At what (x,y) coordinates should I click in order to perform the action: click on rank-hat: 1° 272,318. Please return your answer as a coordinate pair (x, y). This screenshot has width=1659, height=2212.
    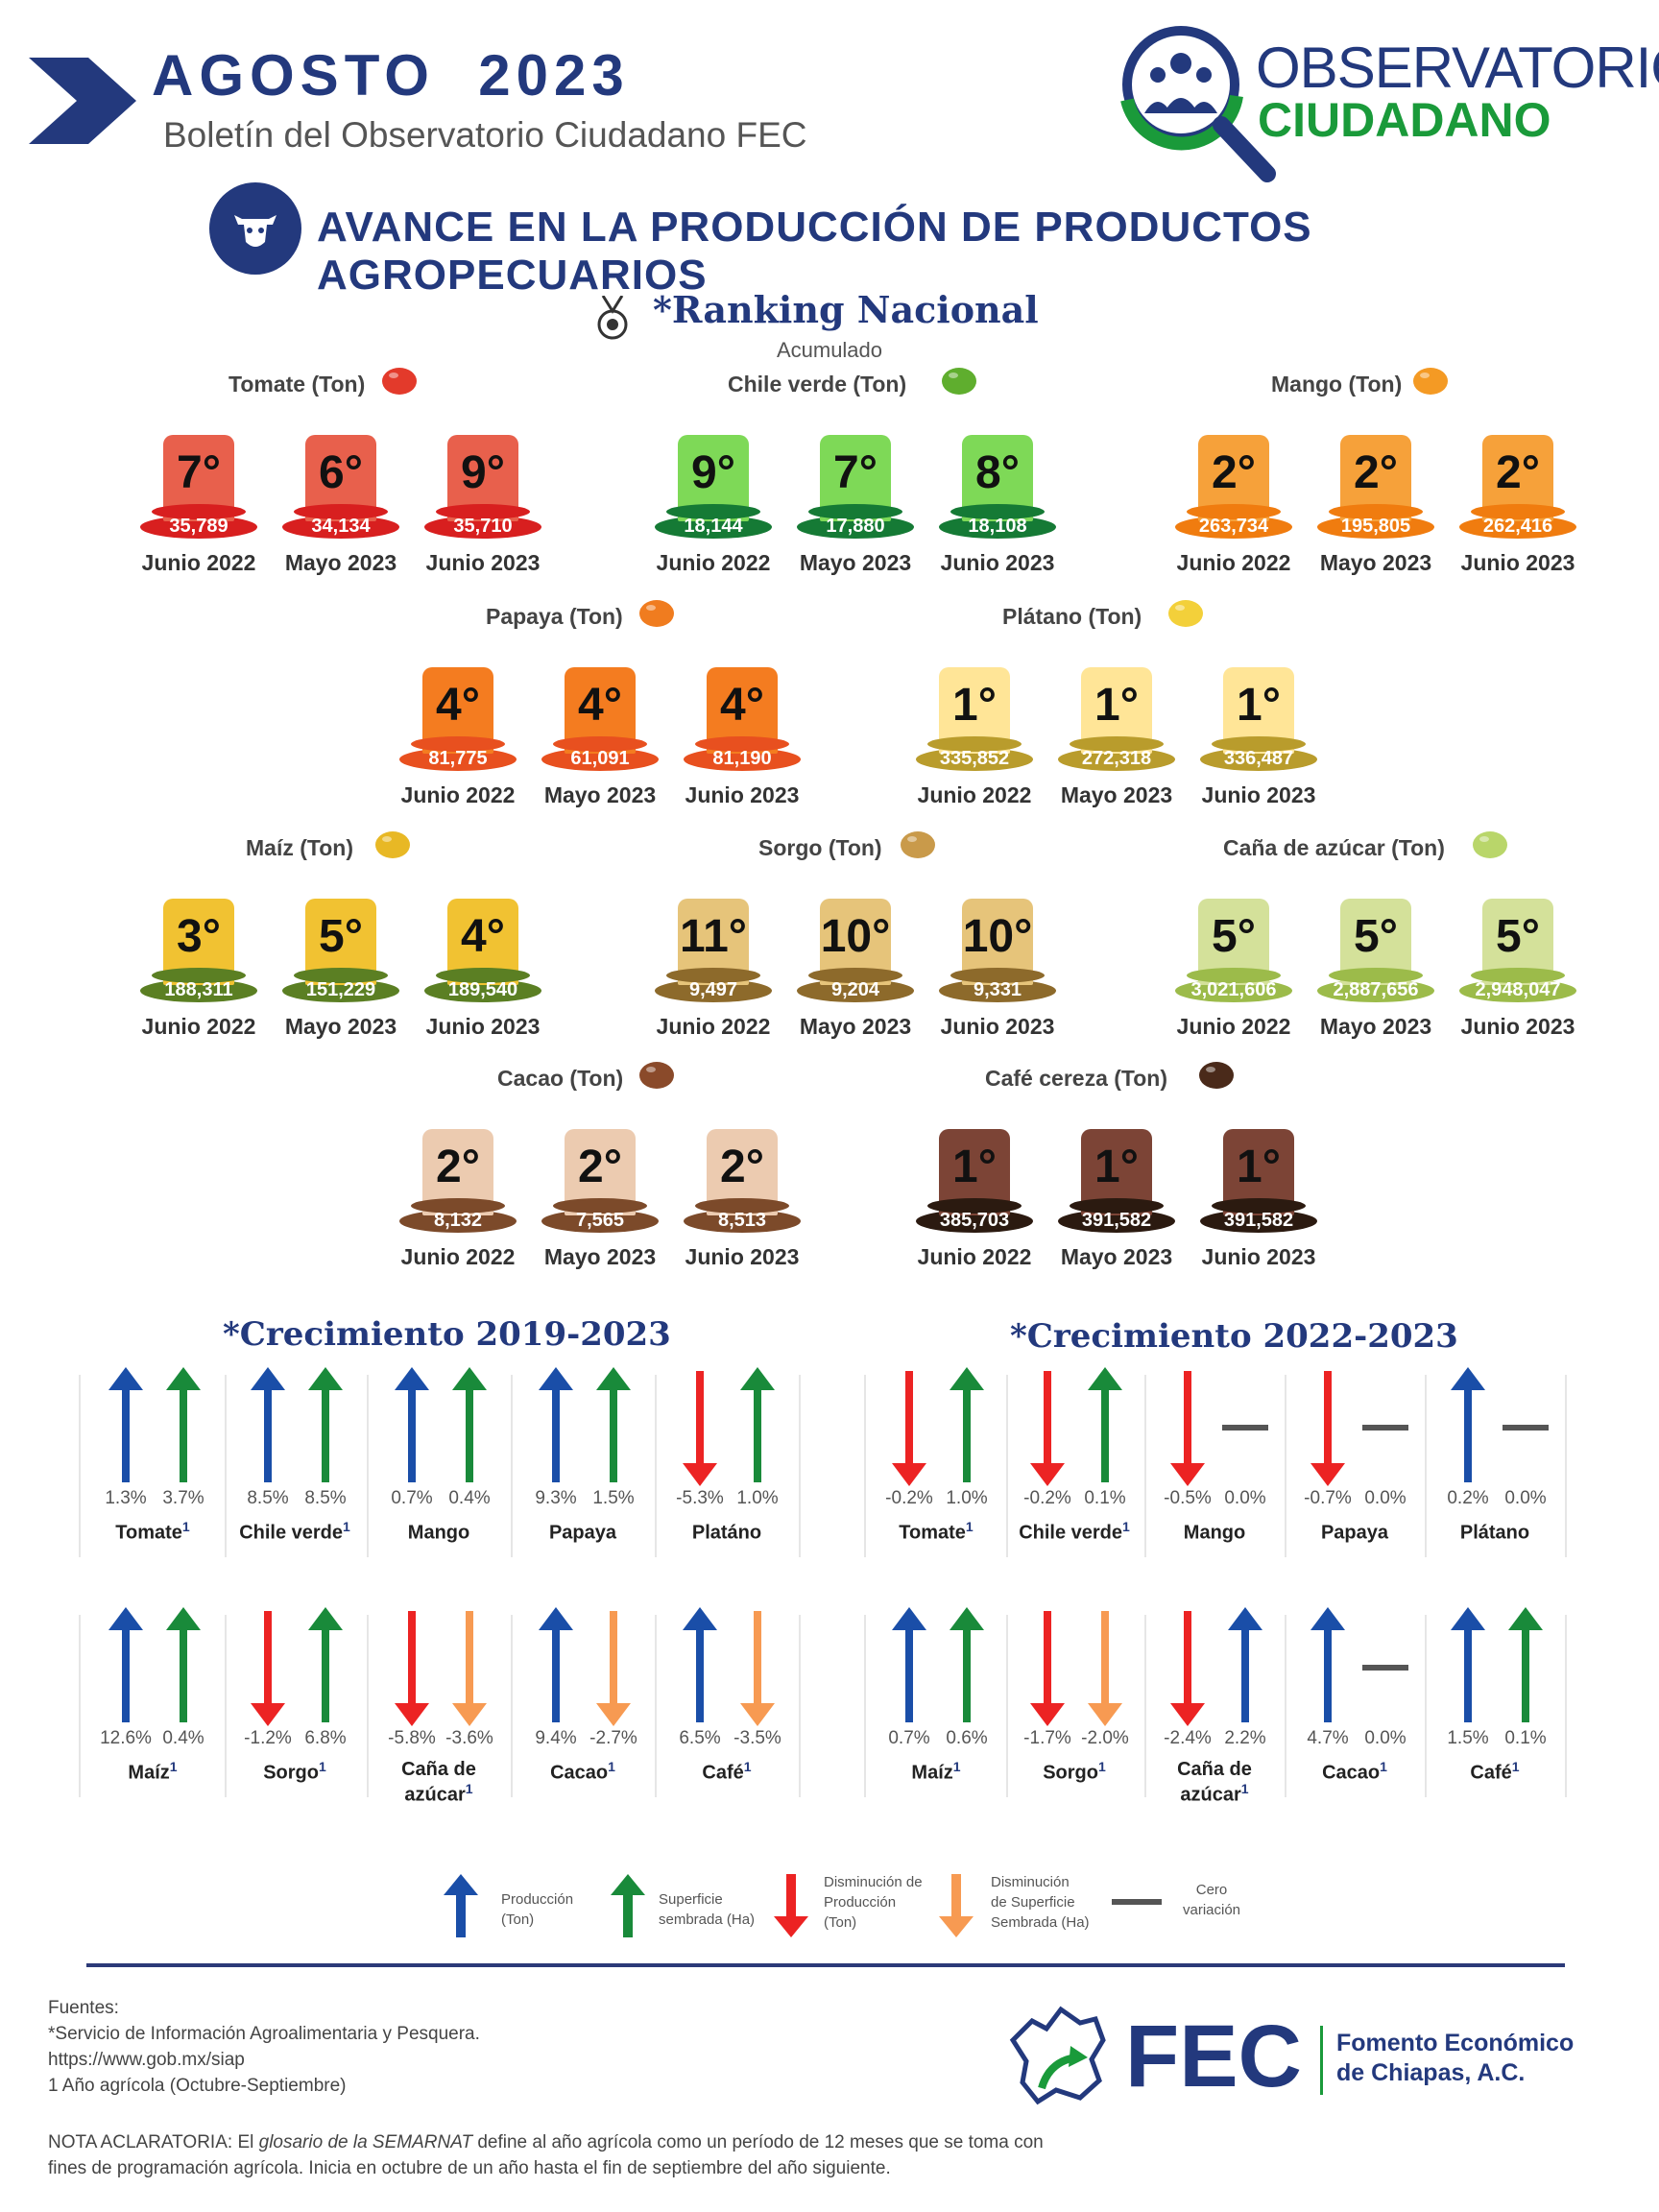
    Looking at the image, I should click on (1116, 725).